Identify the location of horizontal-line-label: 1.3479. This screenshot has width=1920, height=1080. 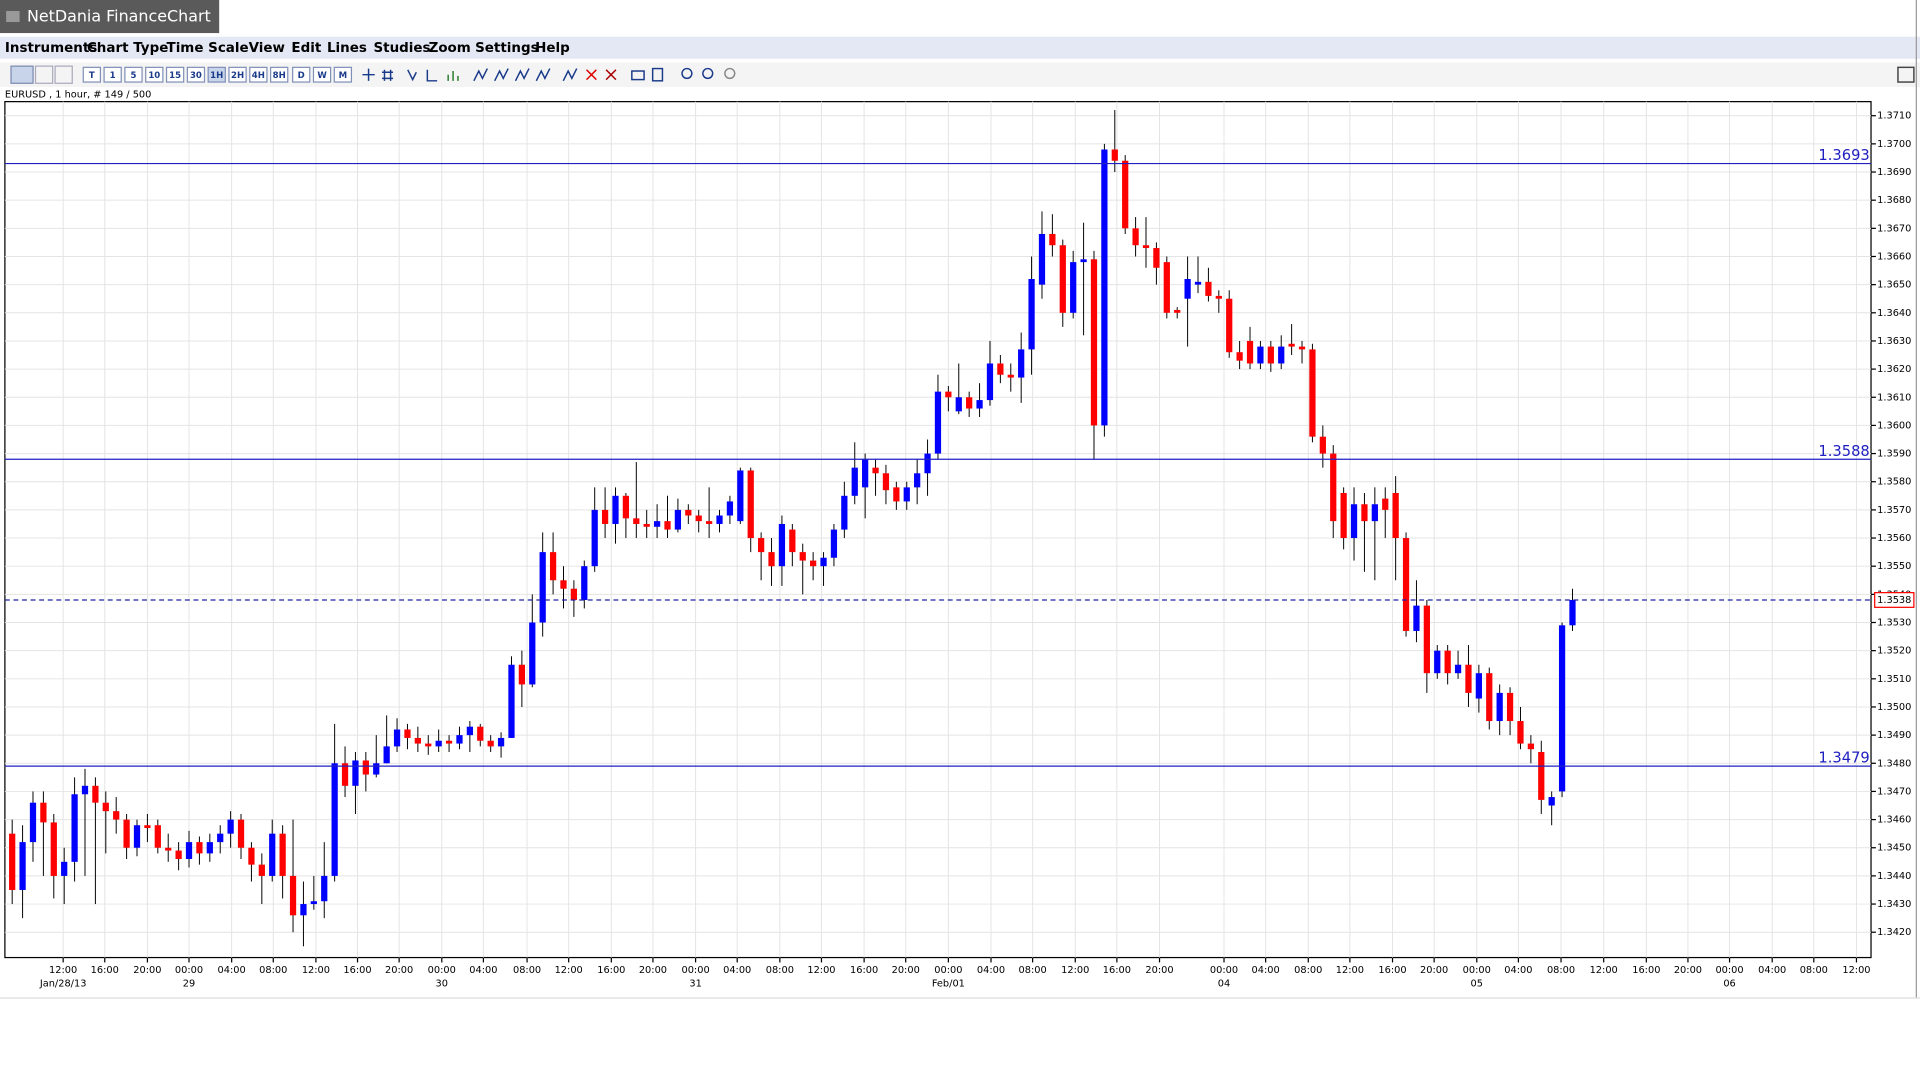
(1843, 758).